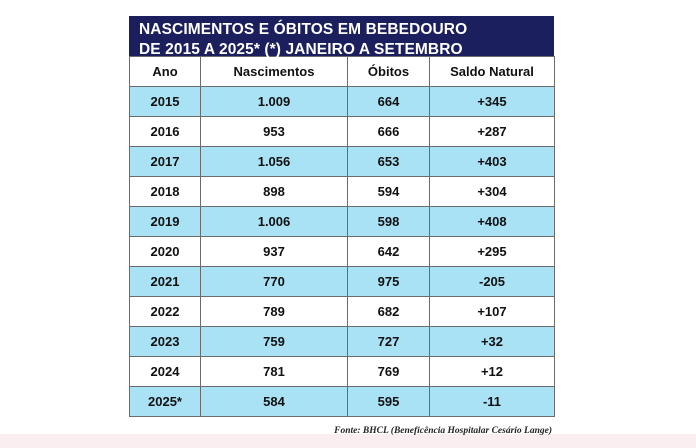 The width and height of the screenshot is (696, 448). I want to click on cell-births: 937, so click(274, 251).